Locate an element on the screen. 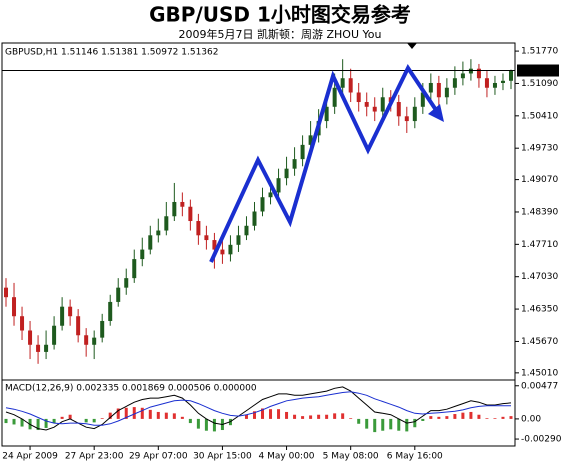 Image resolution: width=561 pixels, height=468 pixels. chart-title: GBP/USD 1小时图交易参考 is located at coordinates (280, 15).